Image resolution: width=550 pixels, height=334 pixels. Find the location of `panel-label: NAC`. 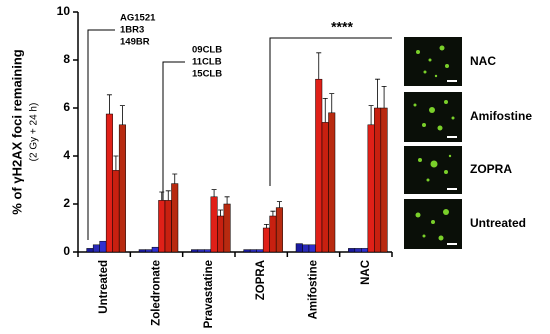

panel-label: NAC is located at coordinates (483, 61).